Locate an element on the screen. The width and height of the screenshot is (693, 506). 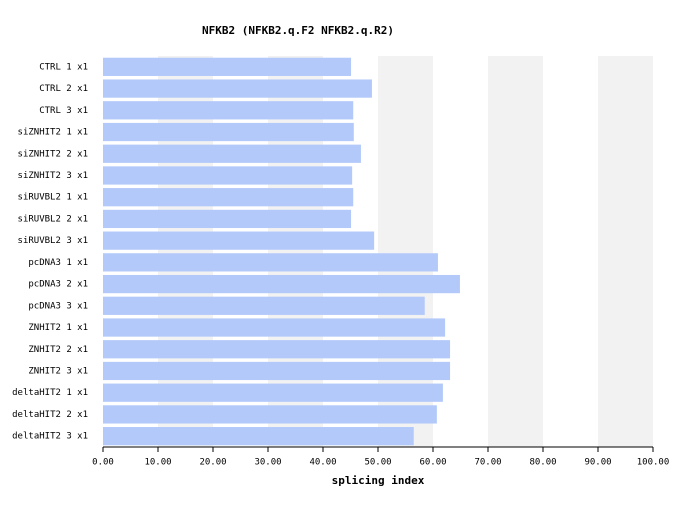
y-tick-label: siRUVBL2 3 x1 is located at coordinates (53, 241).